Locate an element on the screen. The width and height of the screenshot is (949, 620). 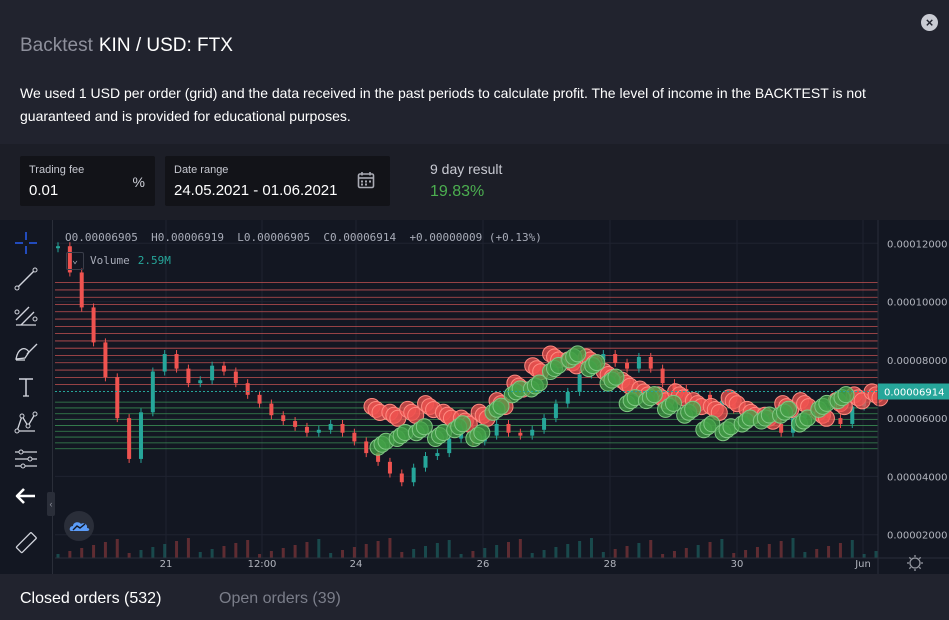
volume-label: Volume is located at coordinates (110, 260).